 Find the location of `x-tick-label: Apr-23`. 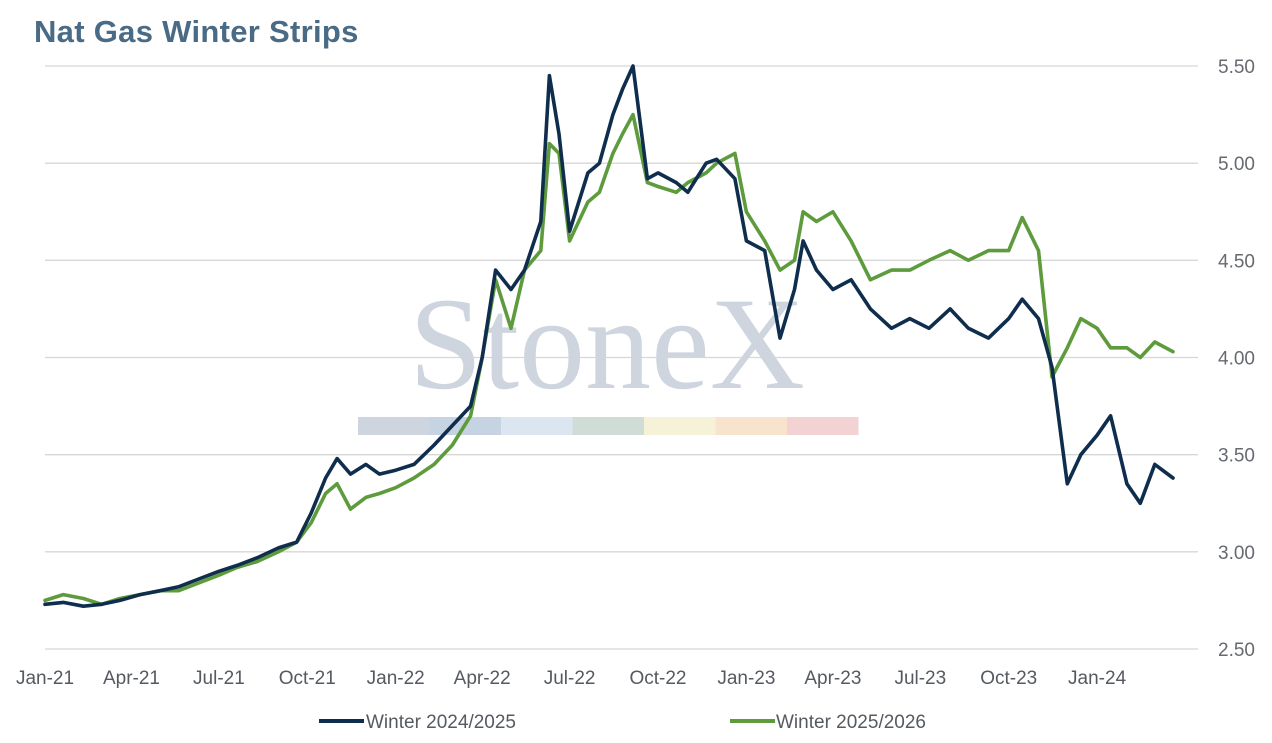

x-tick-label: Apr-23 is located at coordinates (832, 678).